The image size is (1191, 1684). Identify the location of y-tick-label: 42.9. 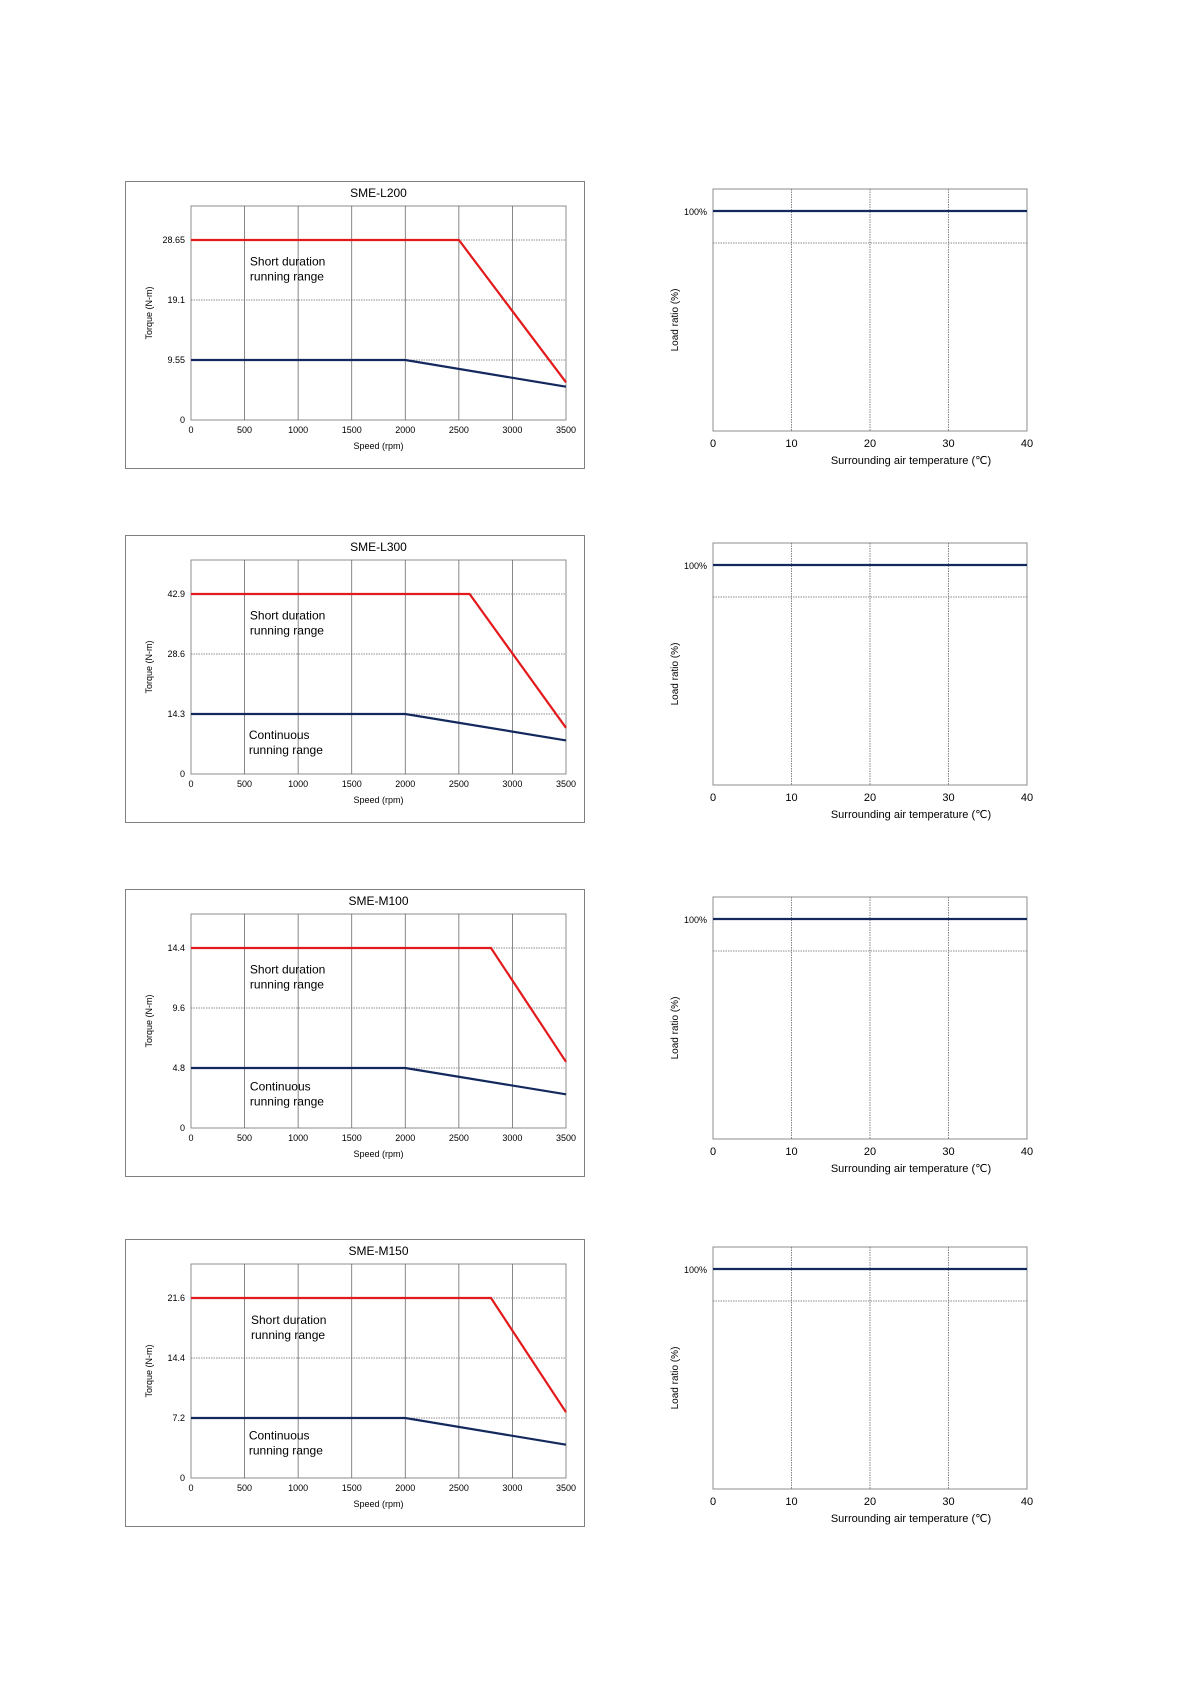
(176, 594).